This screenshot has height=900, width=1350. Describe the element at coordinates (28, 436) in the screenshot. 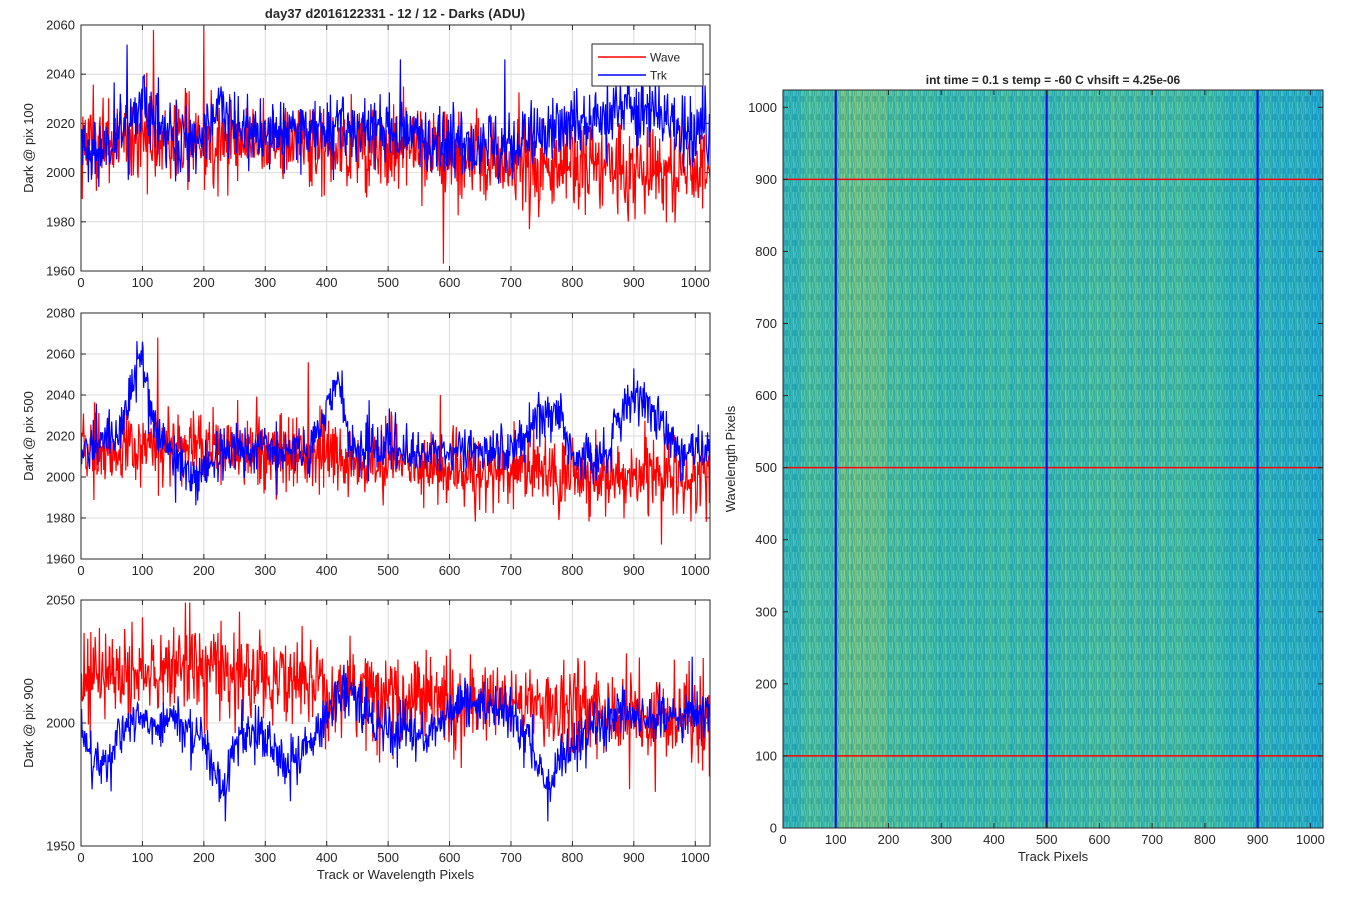

I see `y-axis-label: Dark @ pix 500` at that location.